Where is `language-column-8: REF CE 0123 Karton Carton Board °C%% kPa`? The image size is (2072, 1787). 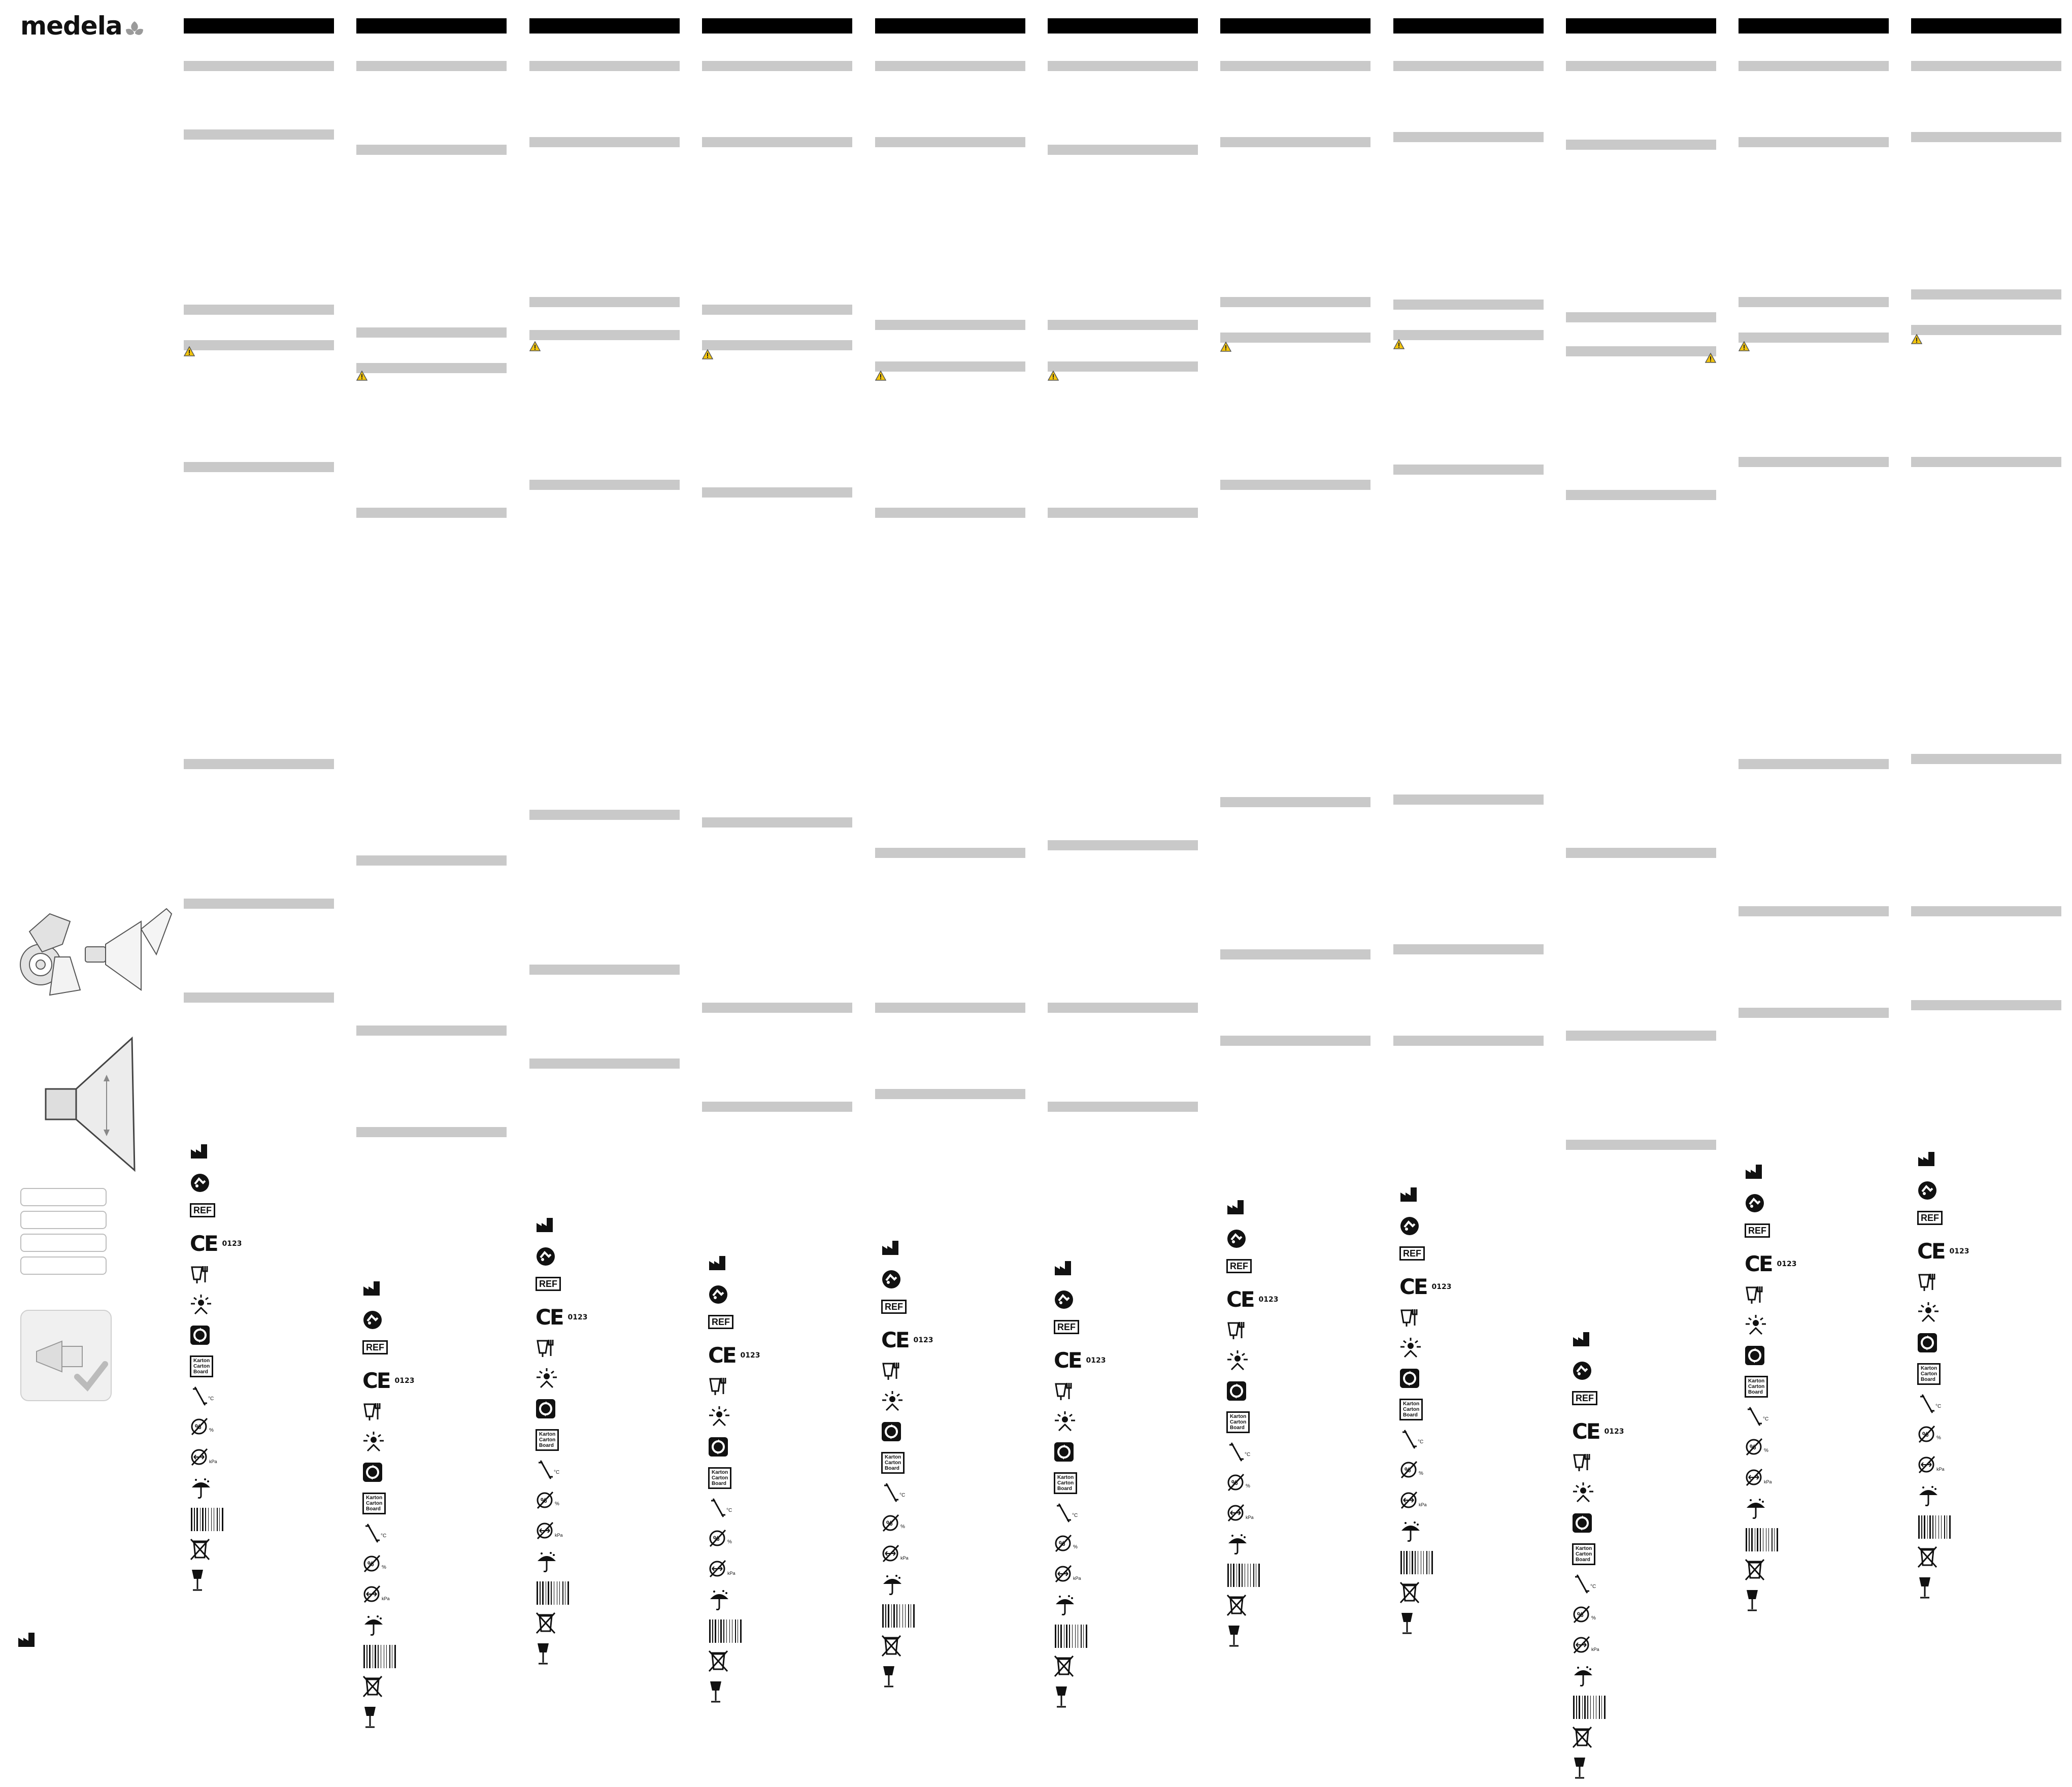
language-column-8: REF CE 0123 Karton Carton Board °C%% kPa is located at coordinates (1468, 892).